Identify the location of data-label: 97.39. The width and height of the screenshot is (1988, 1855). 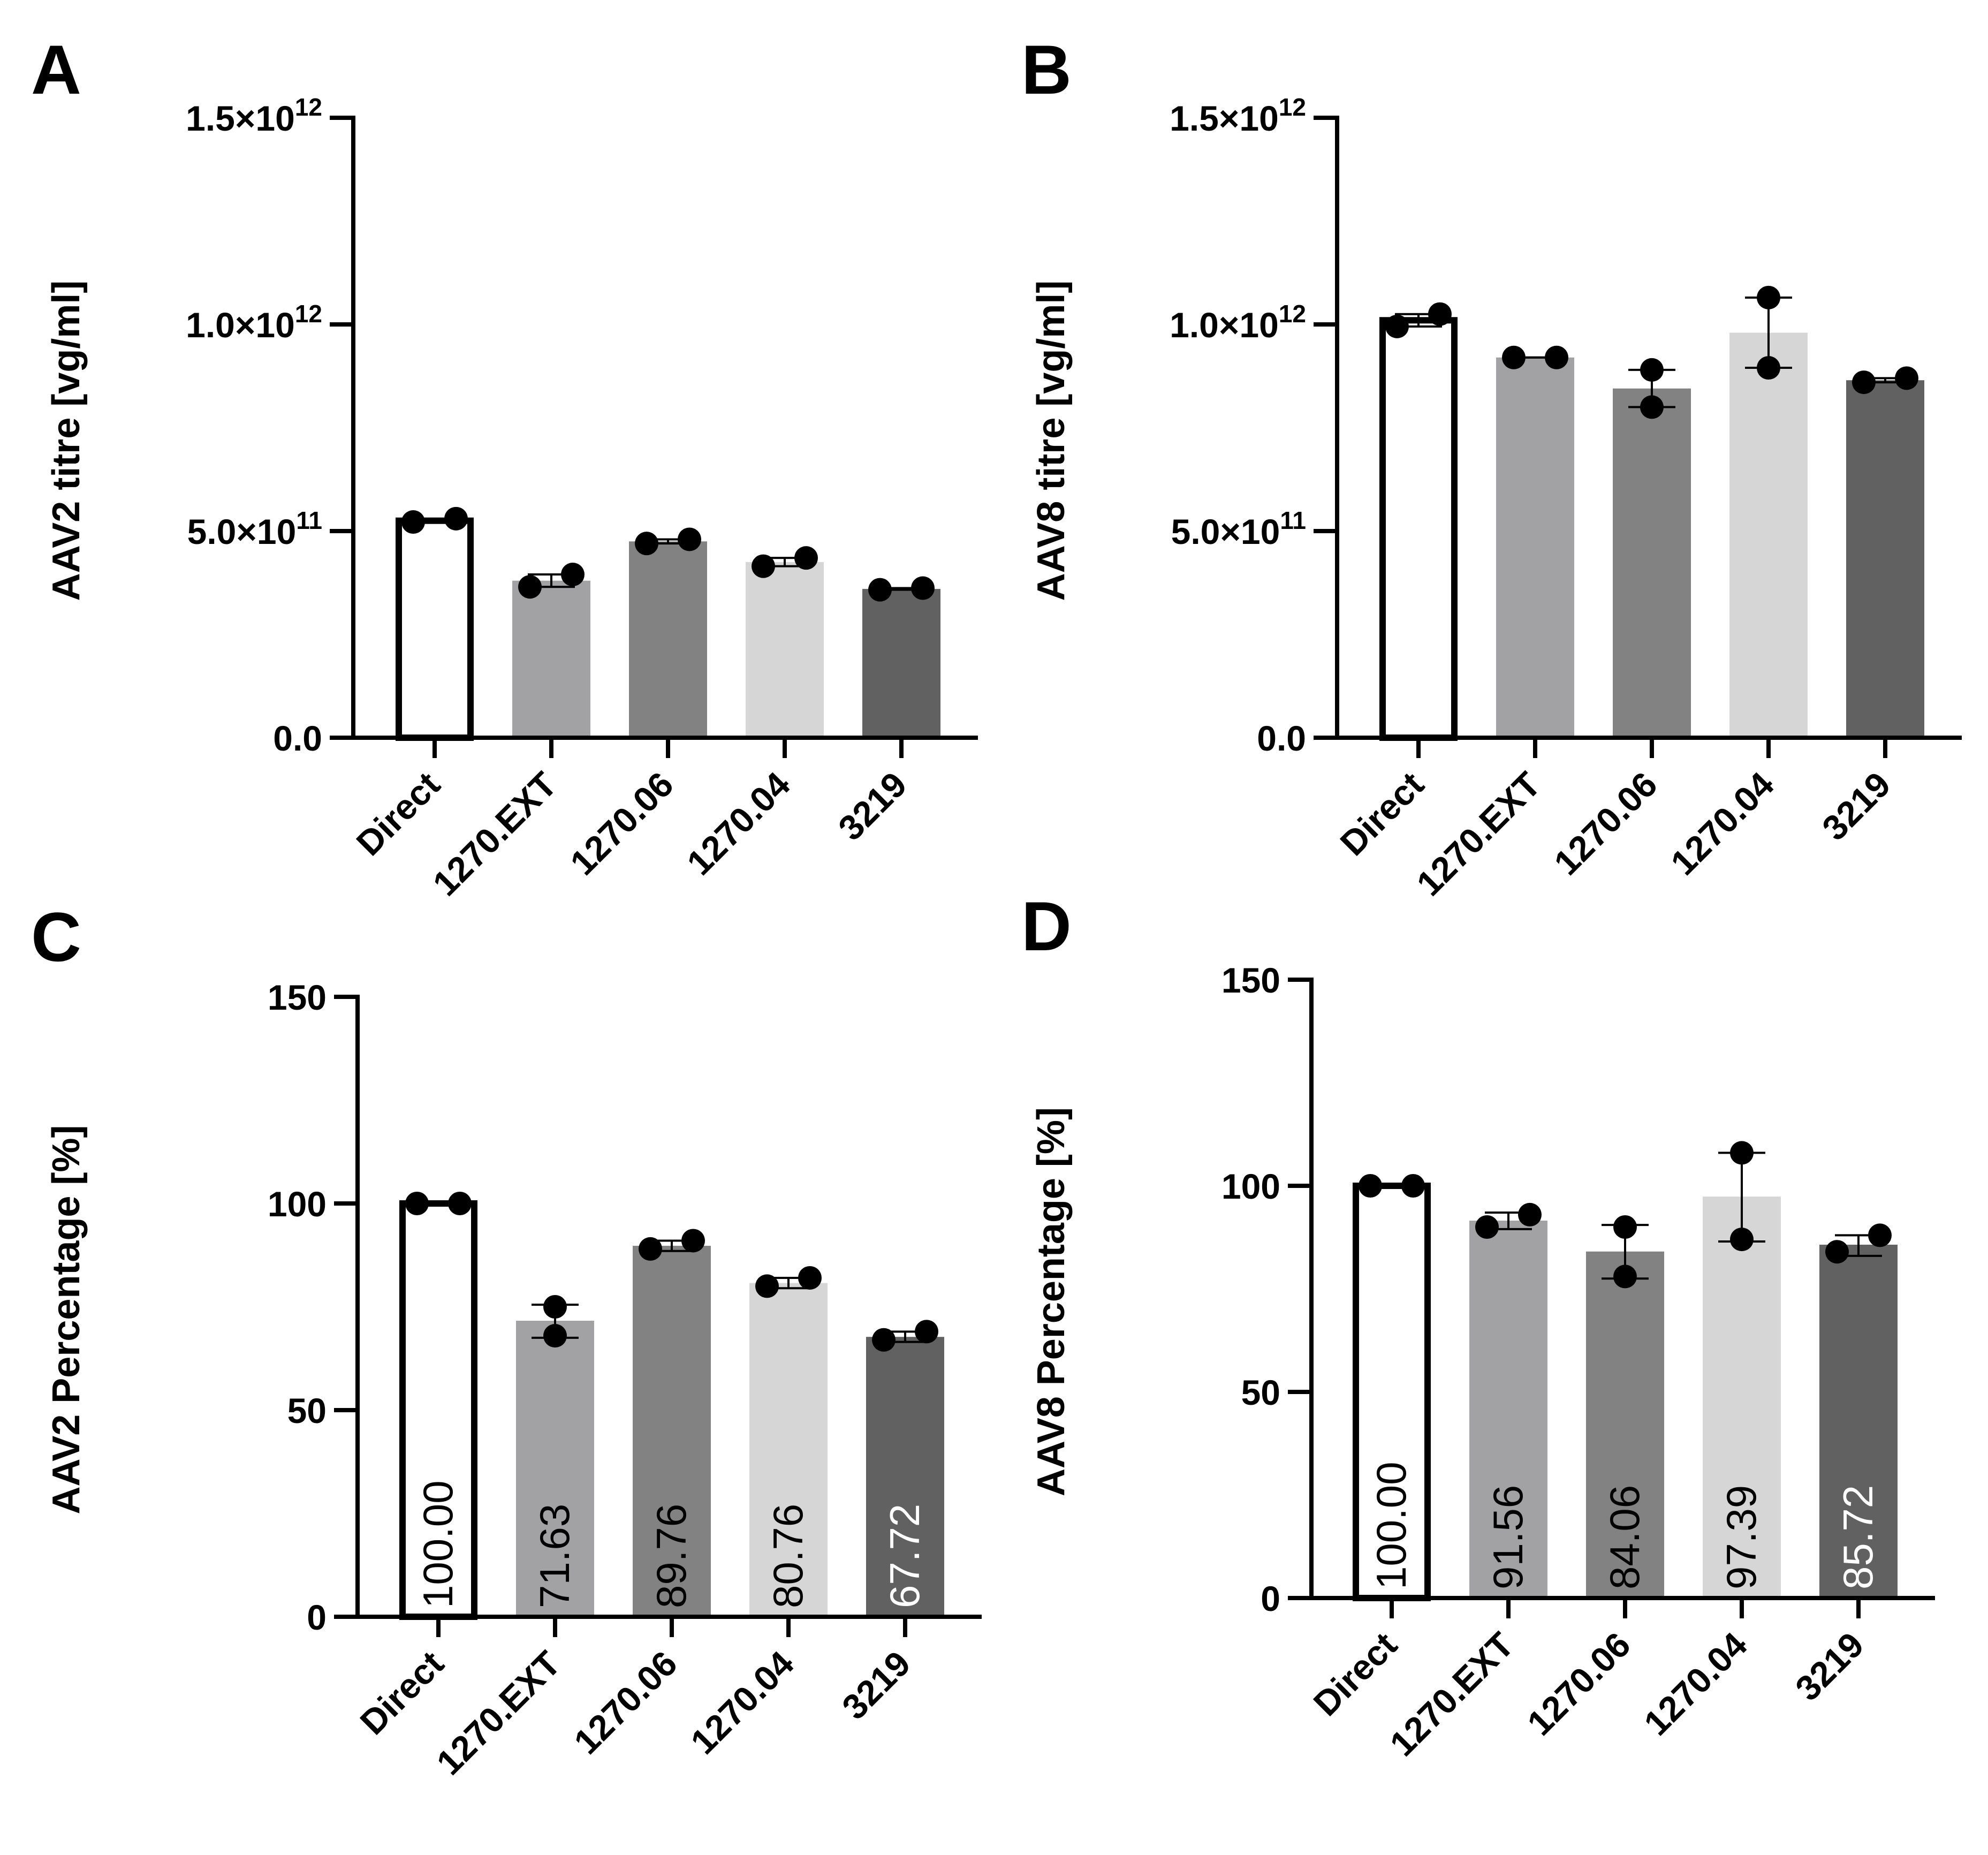
(1741, 1537).